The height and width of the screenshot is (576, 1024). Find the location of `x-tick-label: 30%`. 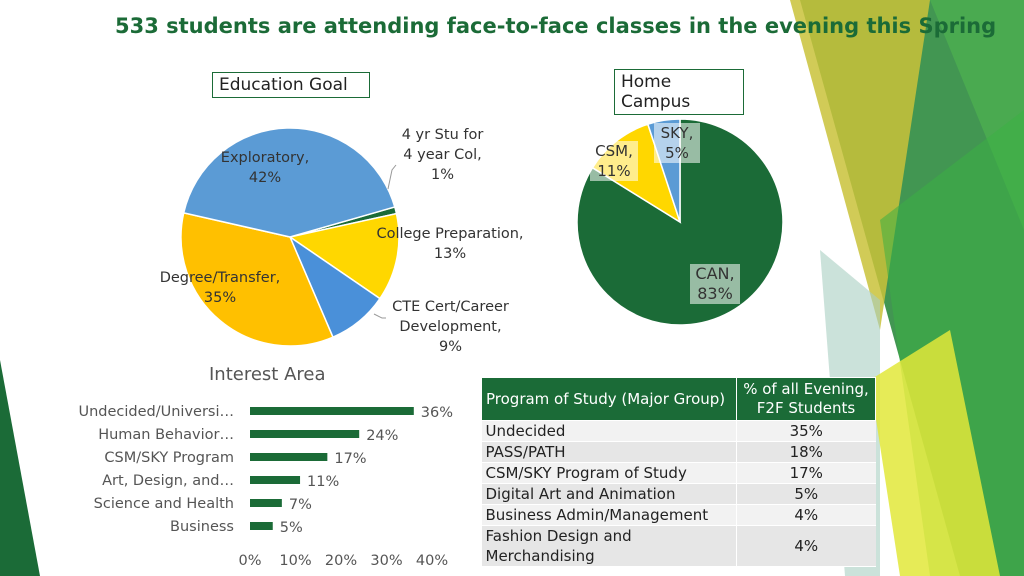

x-tick-label: 30% is located at coordinates (386, 561).